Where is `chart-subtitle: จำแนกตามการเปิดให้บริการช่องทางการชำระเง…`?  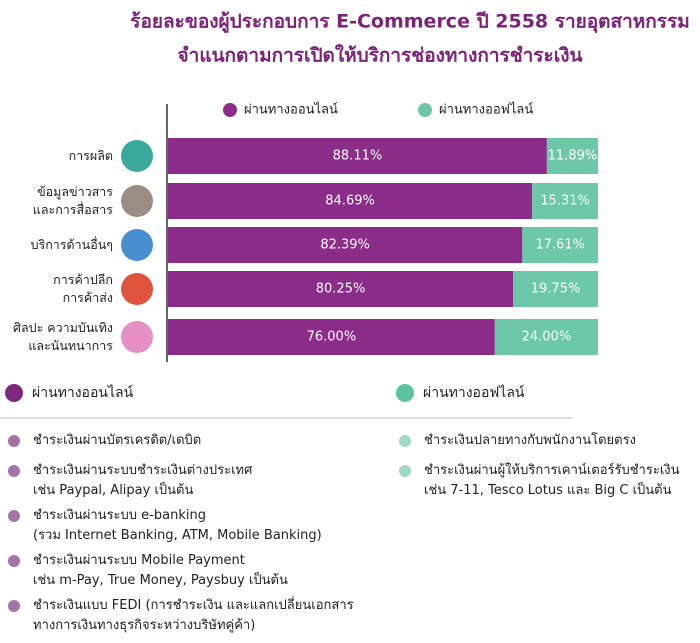 chart-subtitle: จำแนกตามการเปิดให้บริการช่องทางการชำระเง… is located at coordinates (380, 55).